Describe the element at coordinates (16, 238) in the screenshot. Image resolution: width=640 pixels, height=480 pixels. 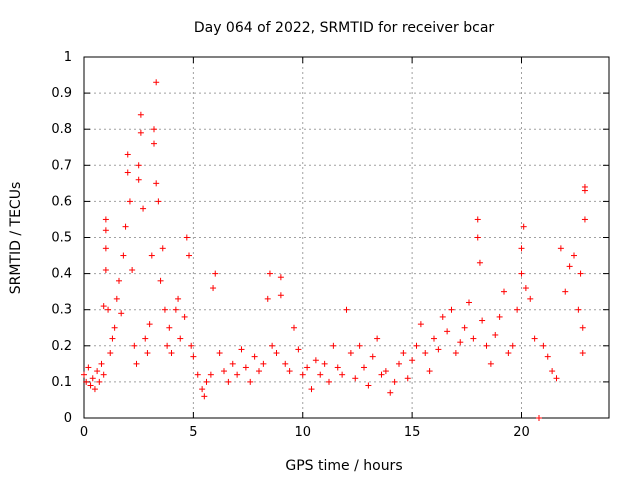
I see `y-axis-label: SRMTID / TECUs` at that location.